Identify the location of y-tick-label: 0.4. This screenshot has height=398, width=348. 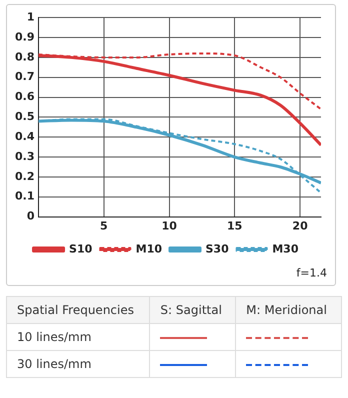
(24, 136).